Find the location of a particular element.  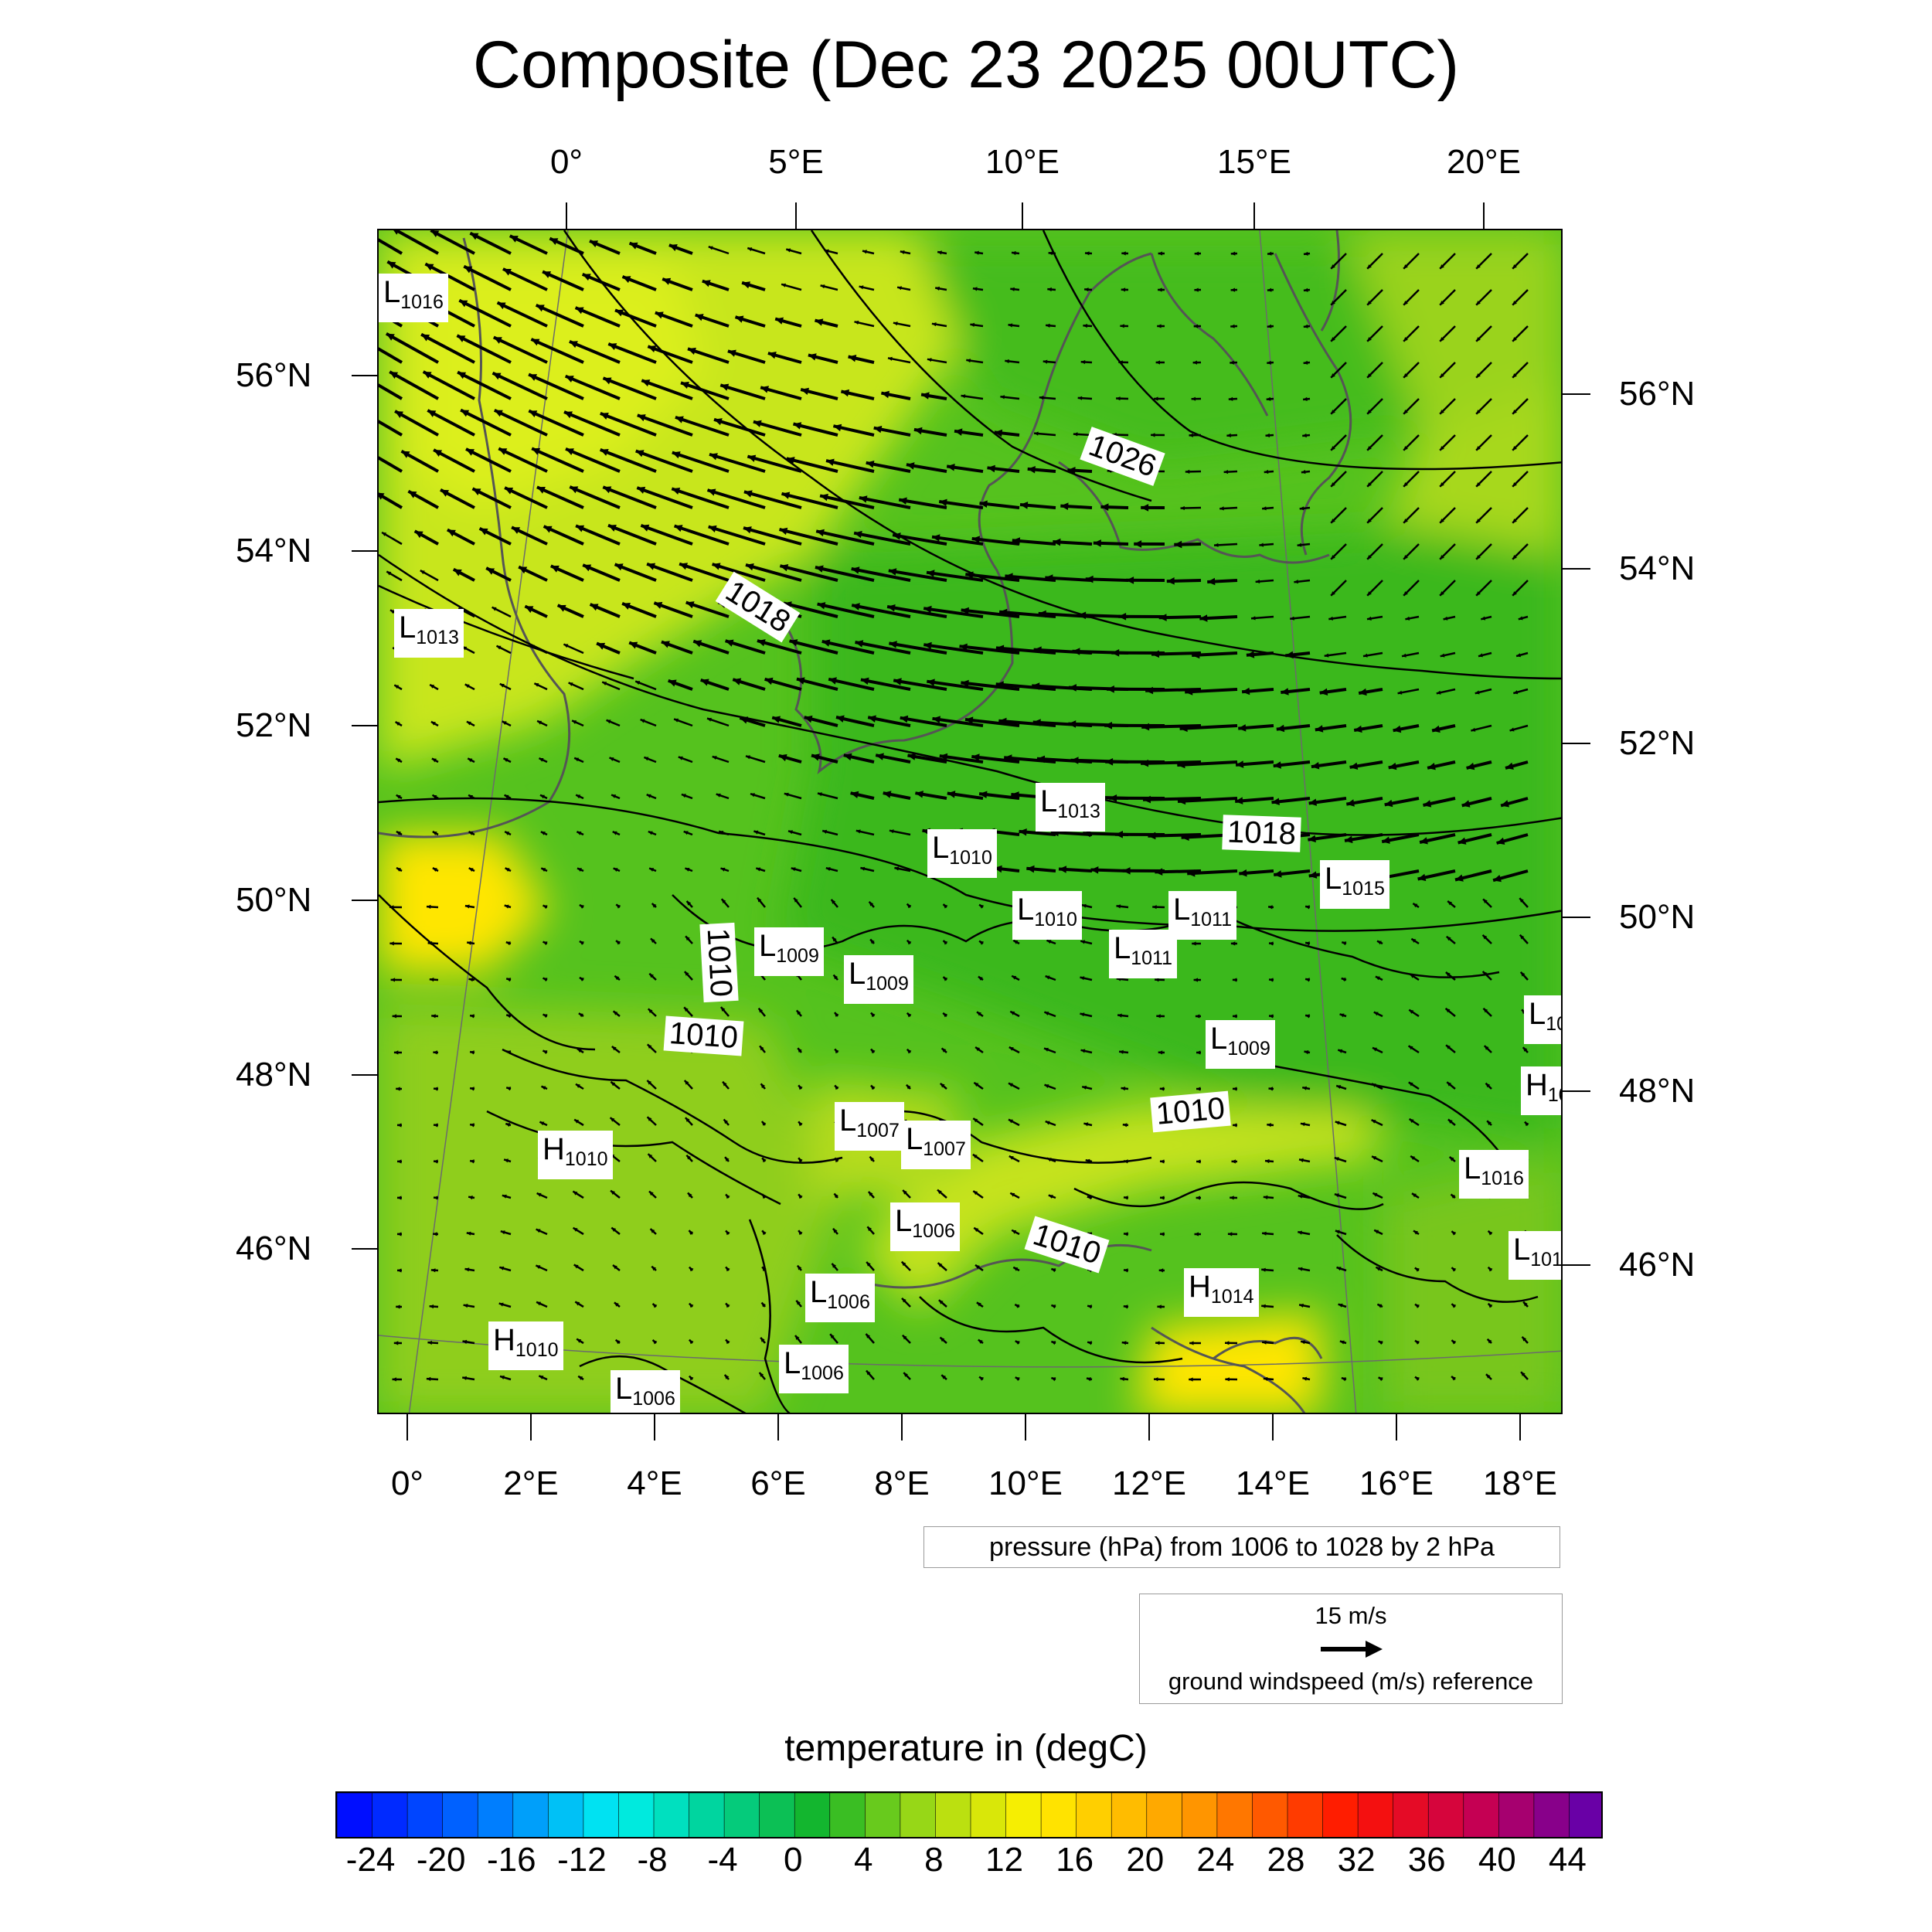

pressure-center-label: L1013 is located at coordinates (1070, 807).